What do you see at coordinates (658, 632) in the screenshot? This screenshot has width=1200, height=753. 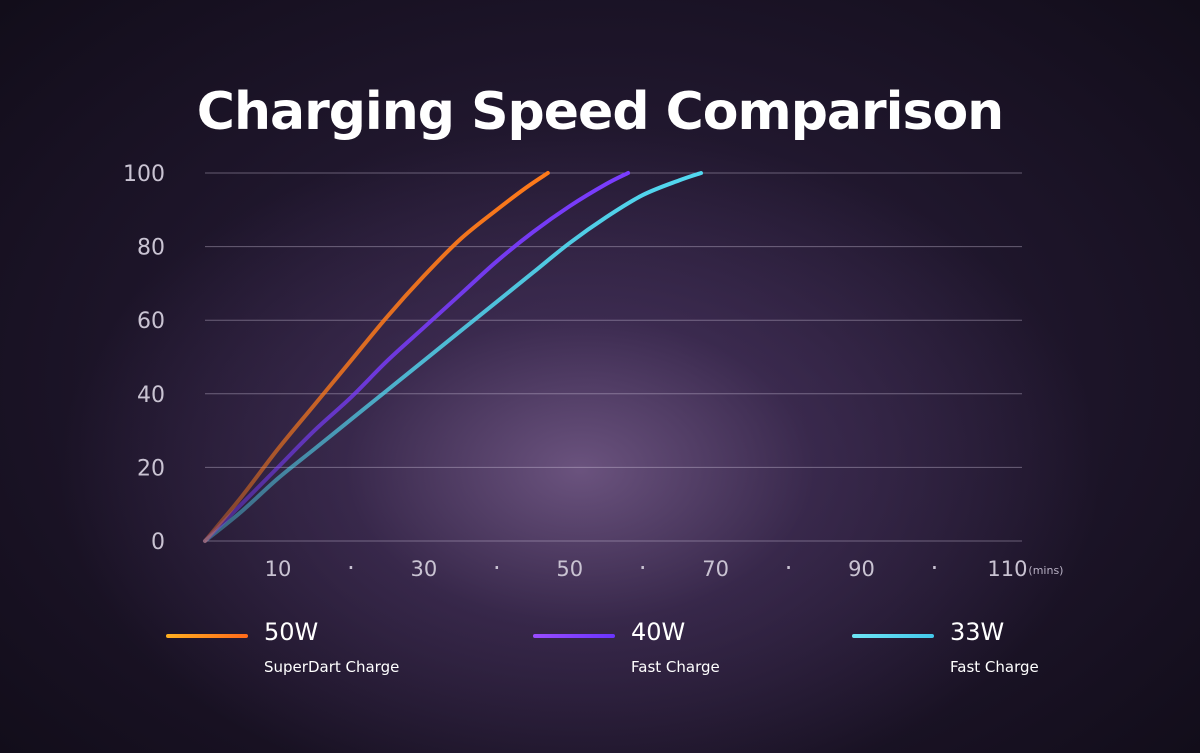 I see `legend-label: 40W` at bounding box center [658, 632].